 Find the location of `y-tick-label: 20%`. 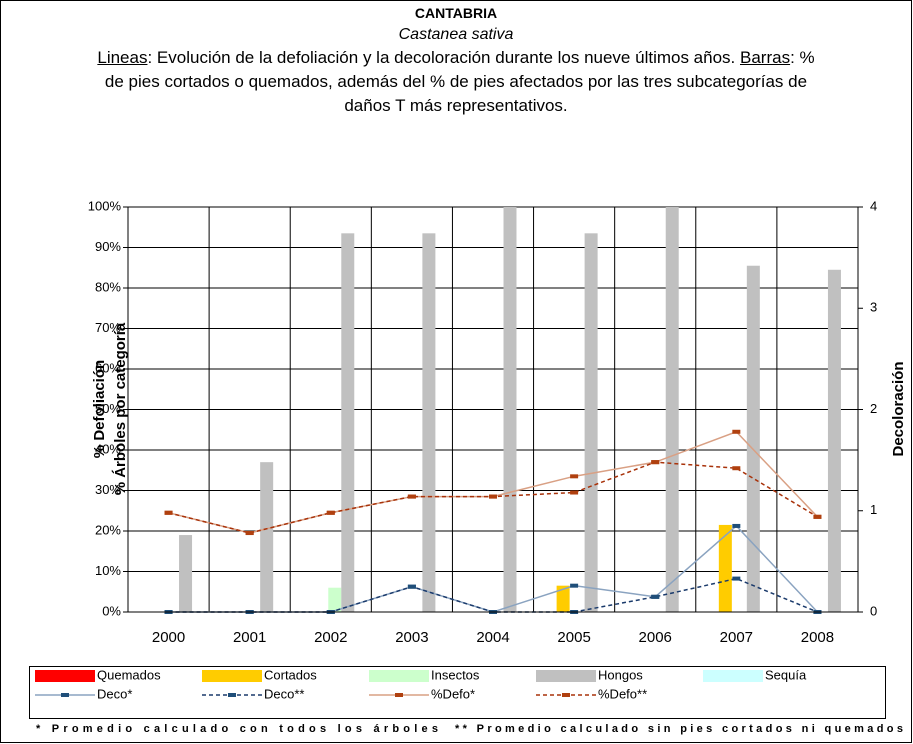

y-tick-label: 20% is located at coordinates (108, 529).